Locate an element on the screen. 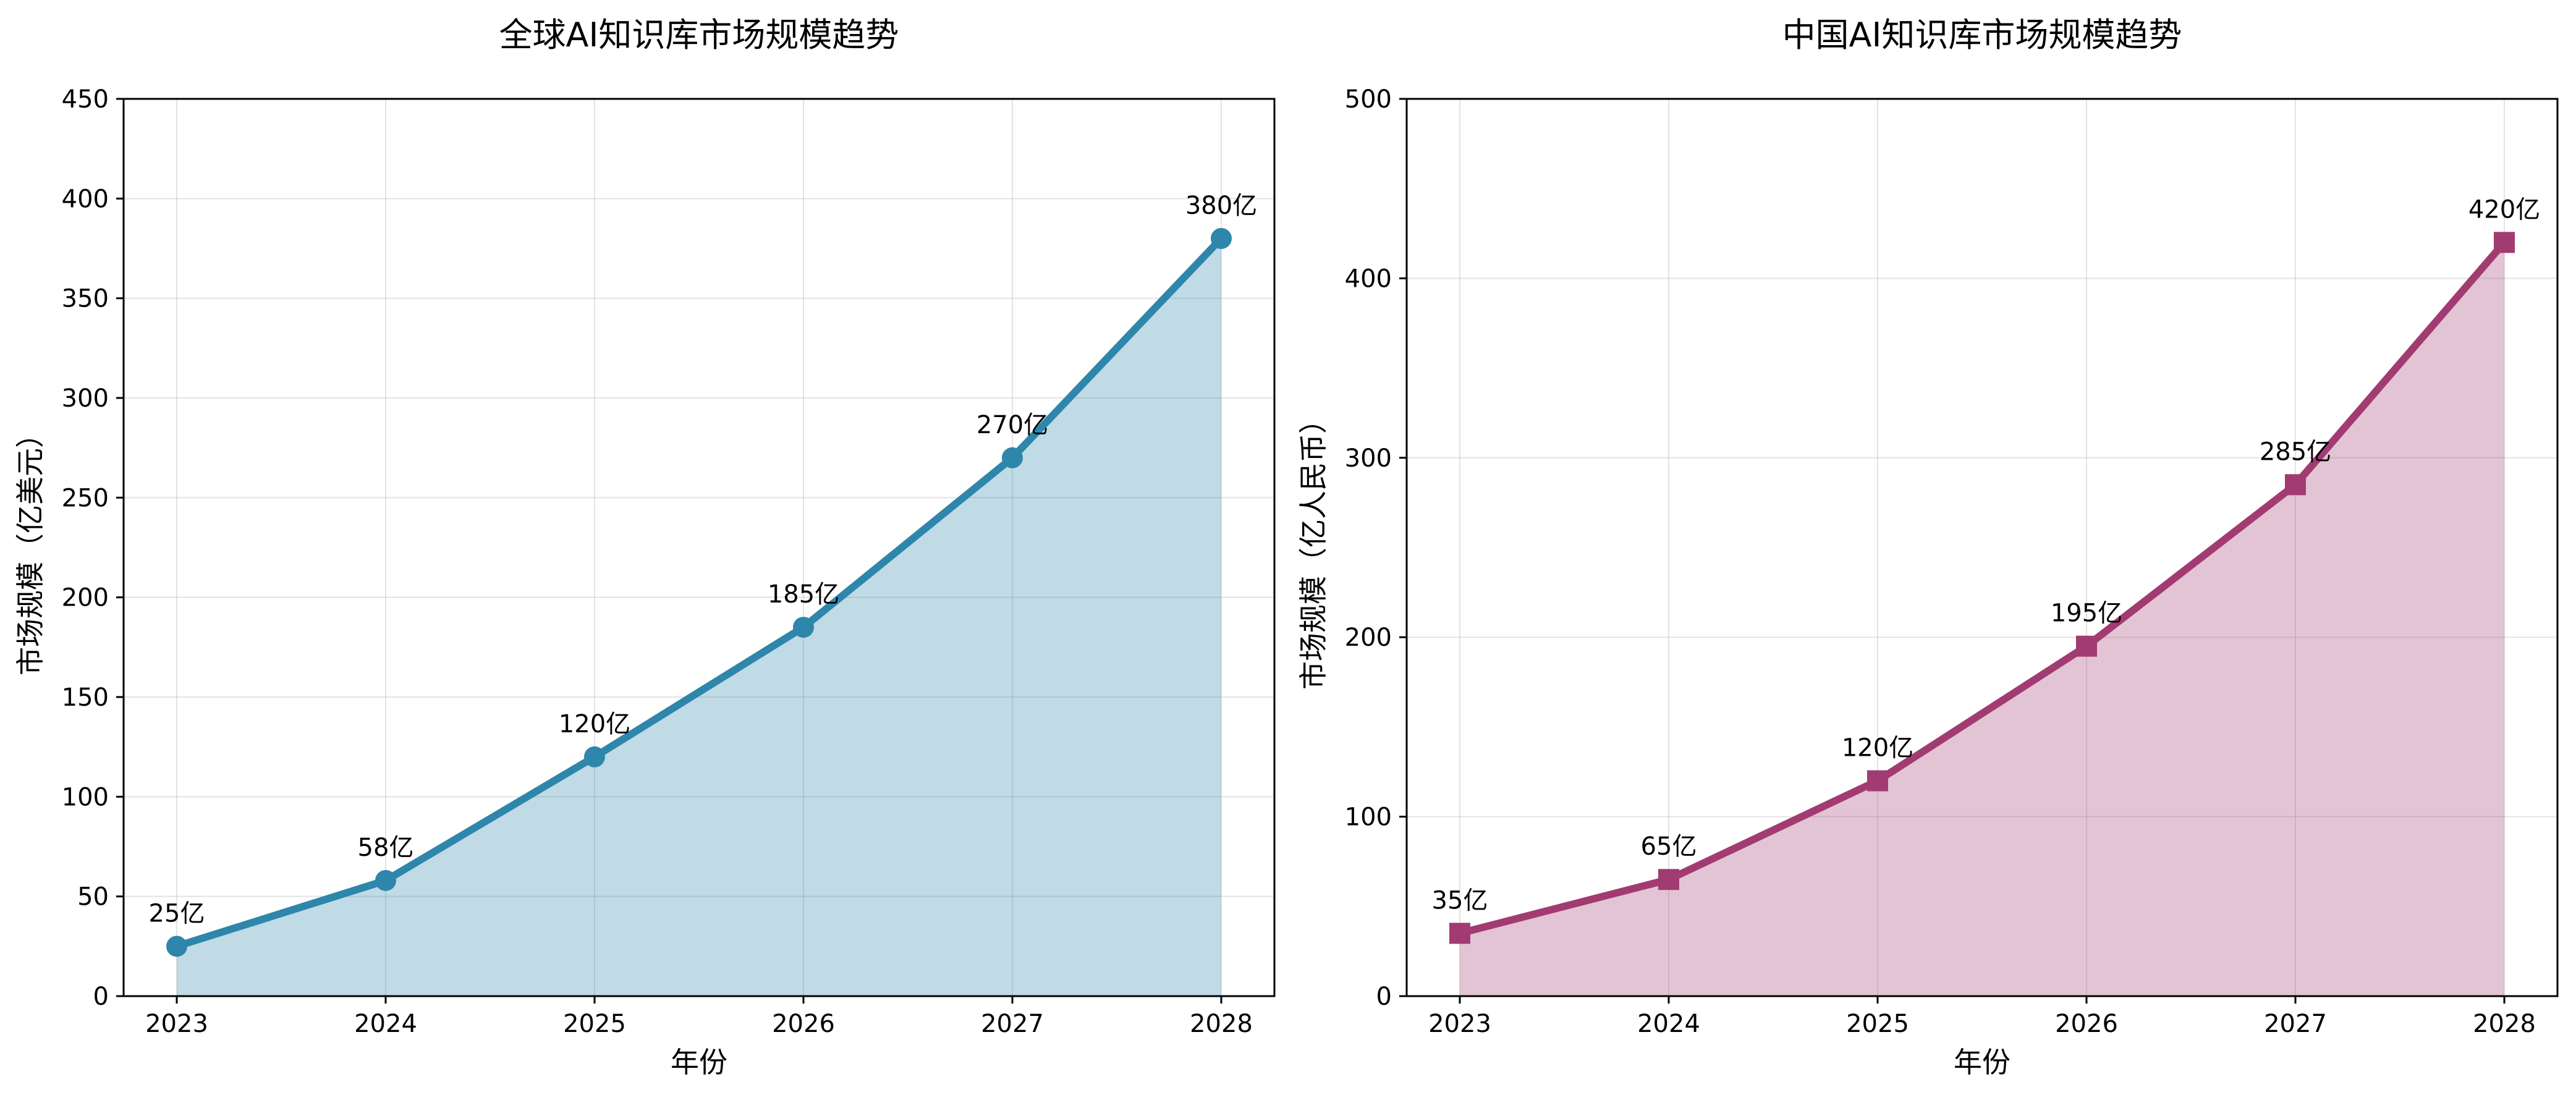  y-tick-label: 50 is located at coordinates (93, 897).